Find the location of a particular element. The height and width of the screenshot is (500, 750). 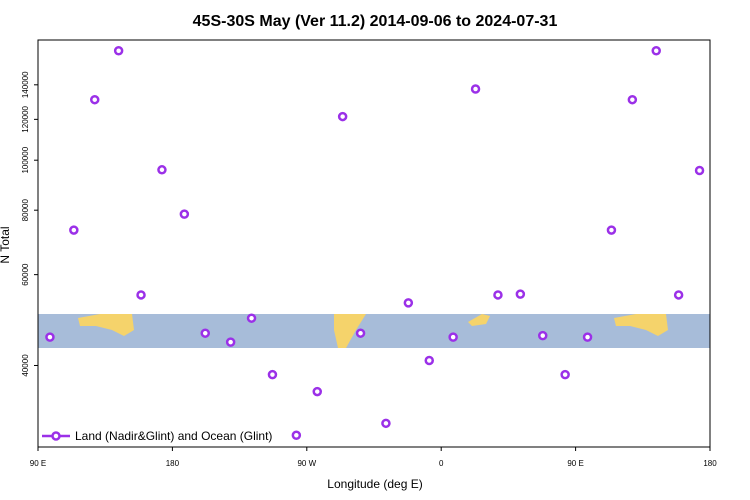

legend-label: Land (Nadir&Glint) and Ocean (Glint) is located at coordinates (173, 436).